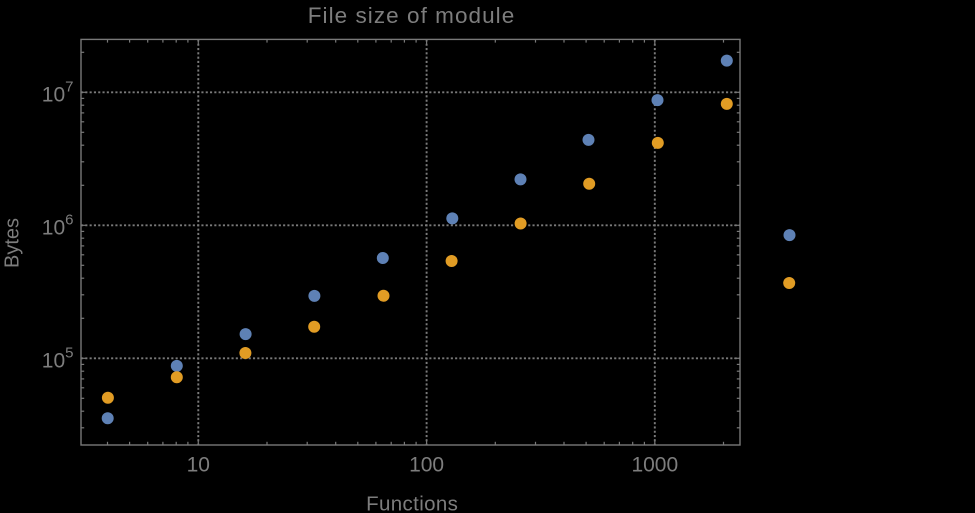 The height and width of the screenshot is (513, 975). What do you see at coordinates (58, 93) in the screenshot?
I see `svg-text: 10⁷` at bounding box center [58, 93].